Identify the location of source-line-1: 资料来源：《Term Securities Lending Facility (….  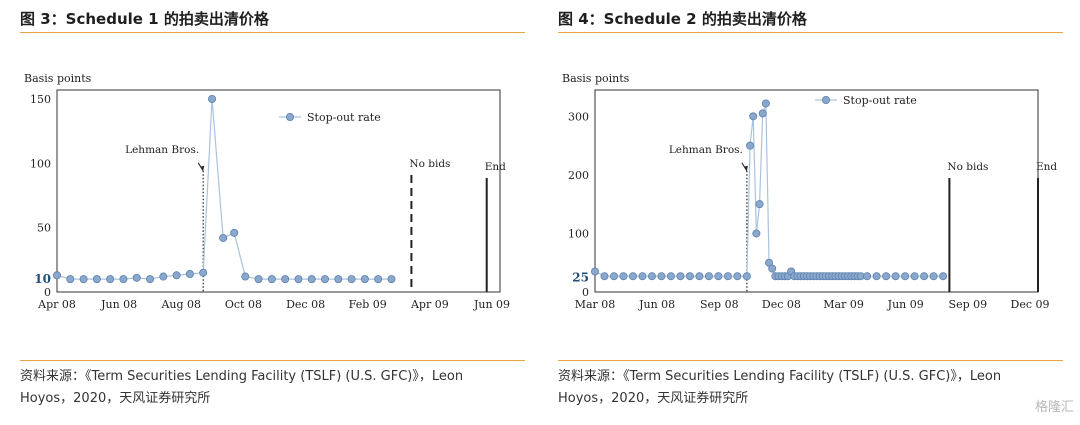
(242, 376).